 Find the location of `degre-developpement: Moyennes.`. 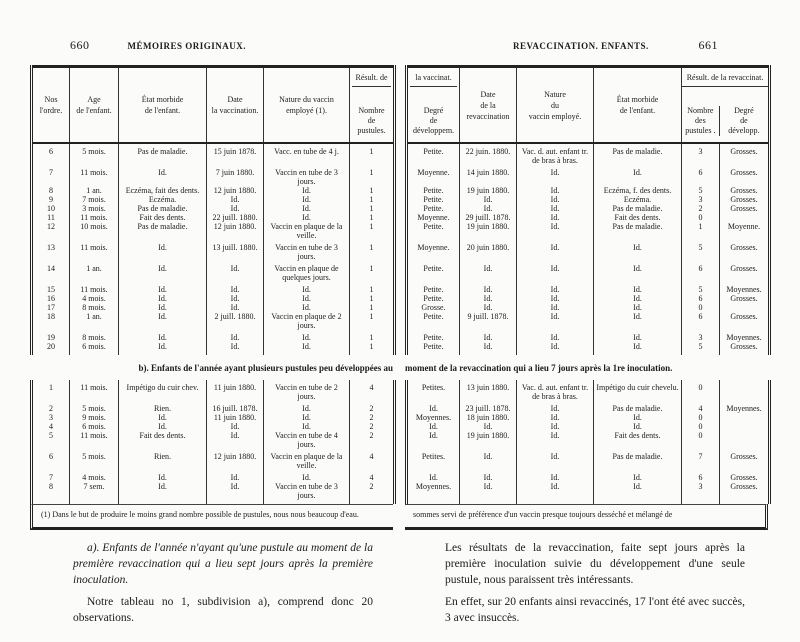

degre-developpement: Moyennes. is located at coordinates (432, 417).